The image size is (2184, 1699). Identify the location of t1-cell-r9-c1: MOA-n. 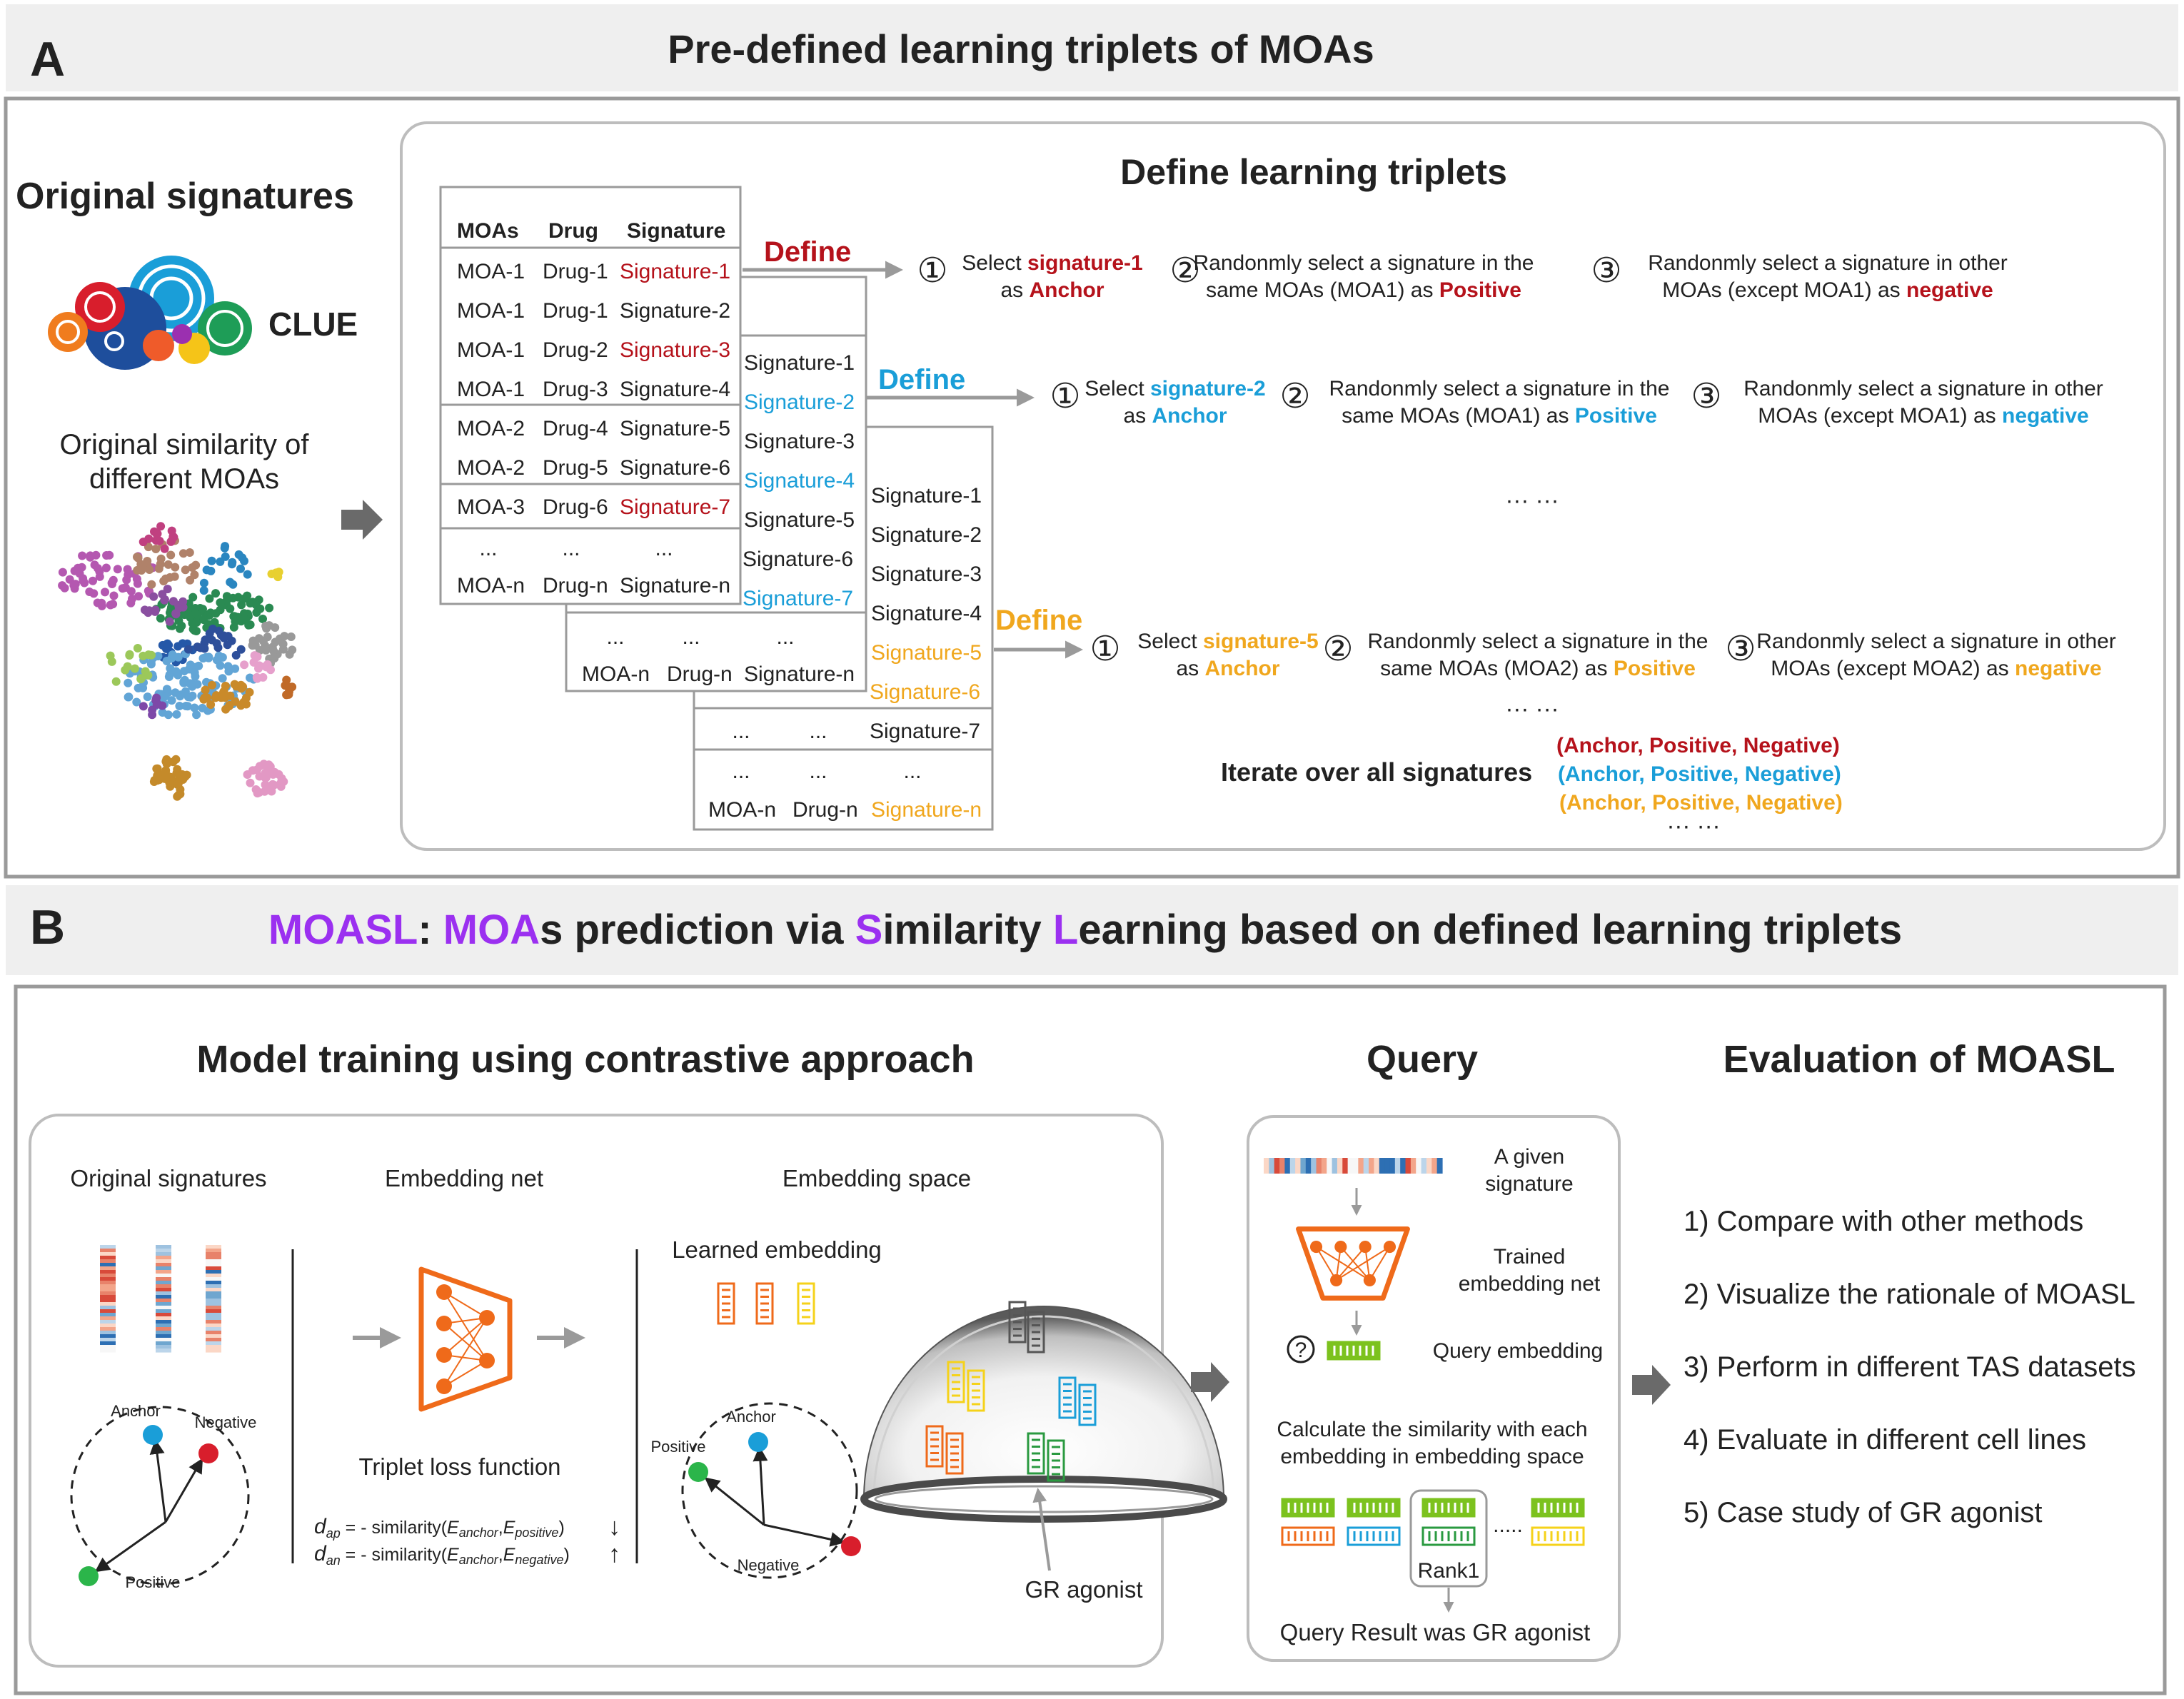
(491, 586).